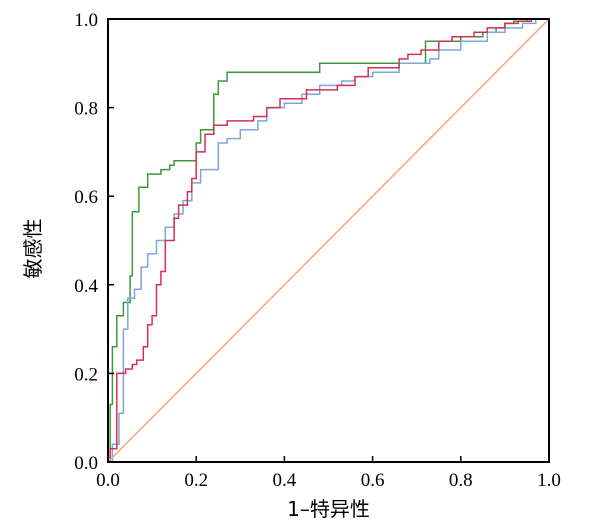  Describe the element at coordinates (94, 242) in the screenshot. I see `y-axis: 0.0 0.2 0.4 0.6 0.8 1.0` at that location.